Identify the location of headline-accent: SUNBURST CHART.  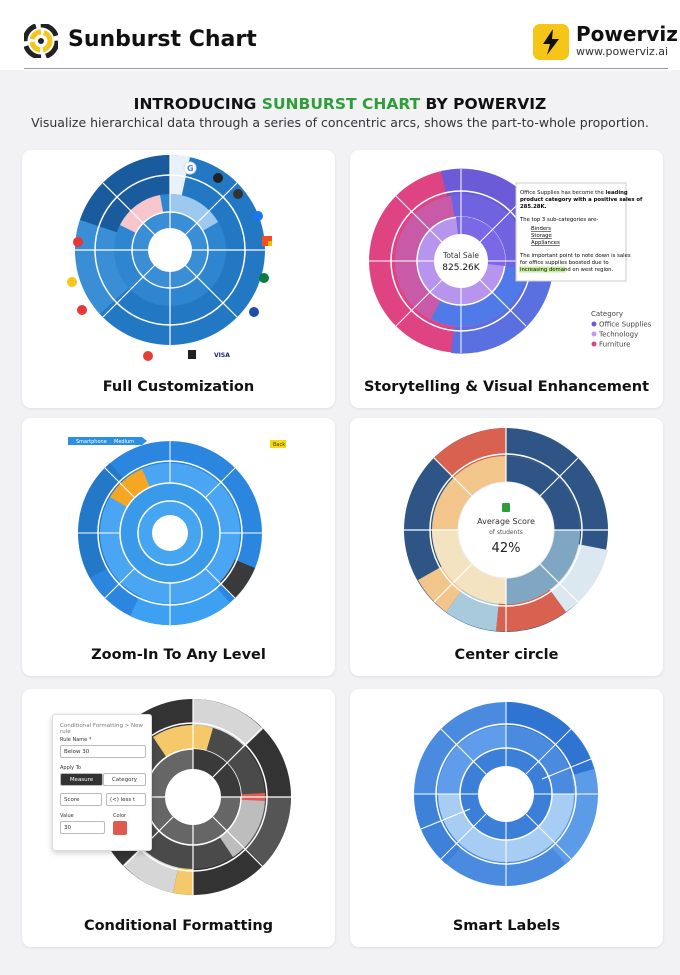
(341, 104).